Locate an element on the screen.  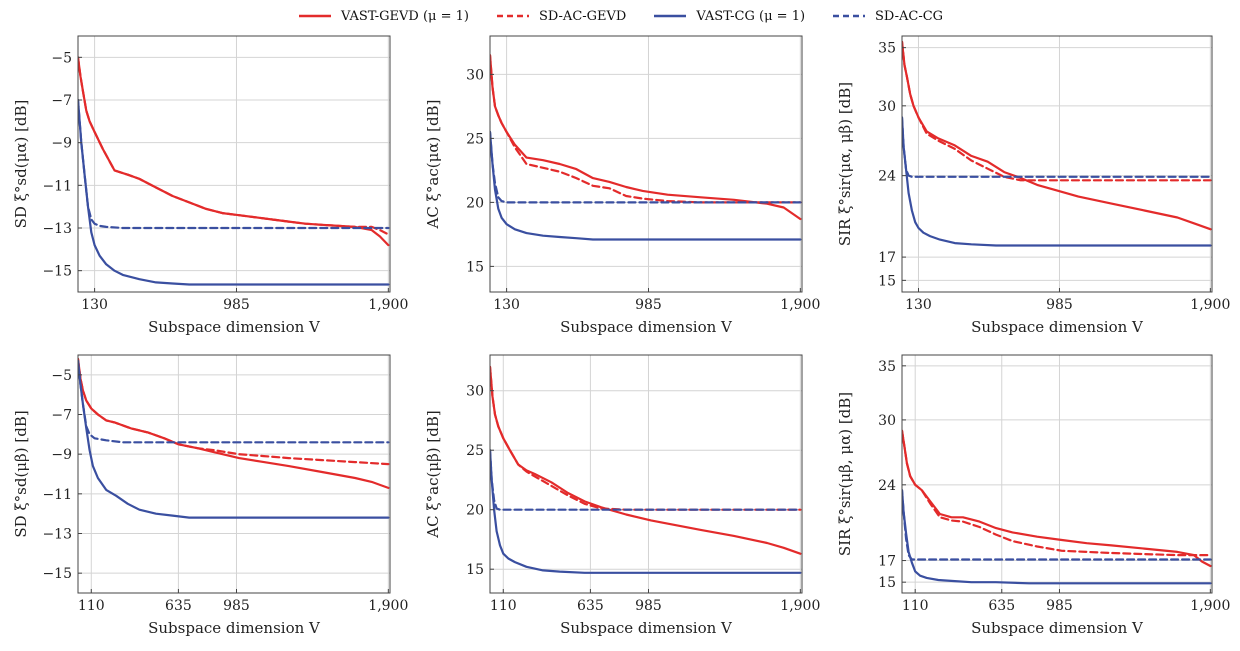
y-axis-label: SIR ξ°sir(μα, μβ) [dB] is located at coordinates (845, 164).